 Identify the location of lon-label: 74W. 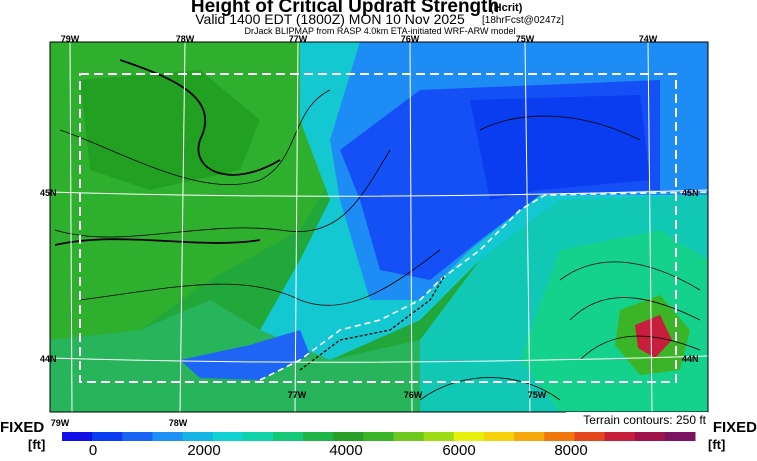
(648, 39).